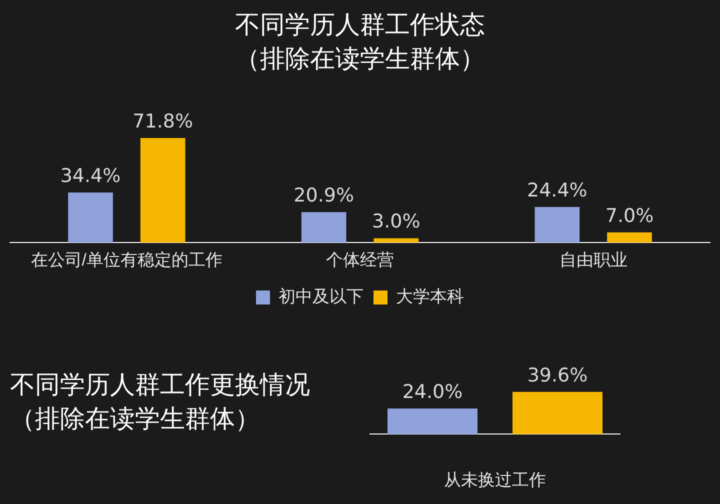 Image resolution: width=720 pixels, height=504 pixels. I want to click on data-label: 3.0%, so click(396, 221).